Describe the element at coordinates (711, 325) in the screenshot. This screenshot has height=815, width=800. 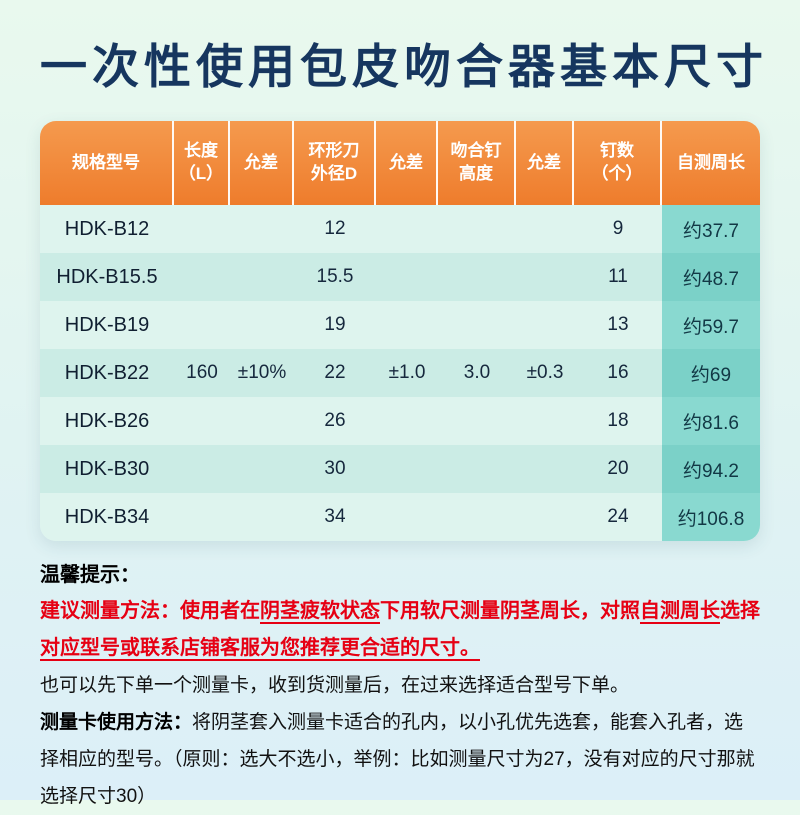
I see `cell-circumference: 约59.7` at that location.